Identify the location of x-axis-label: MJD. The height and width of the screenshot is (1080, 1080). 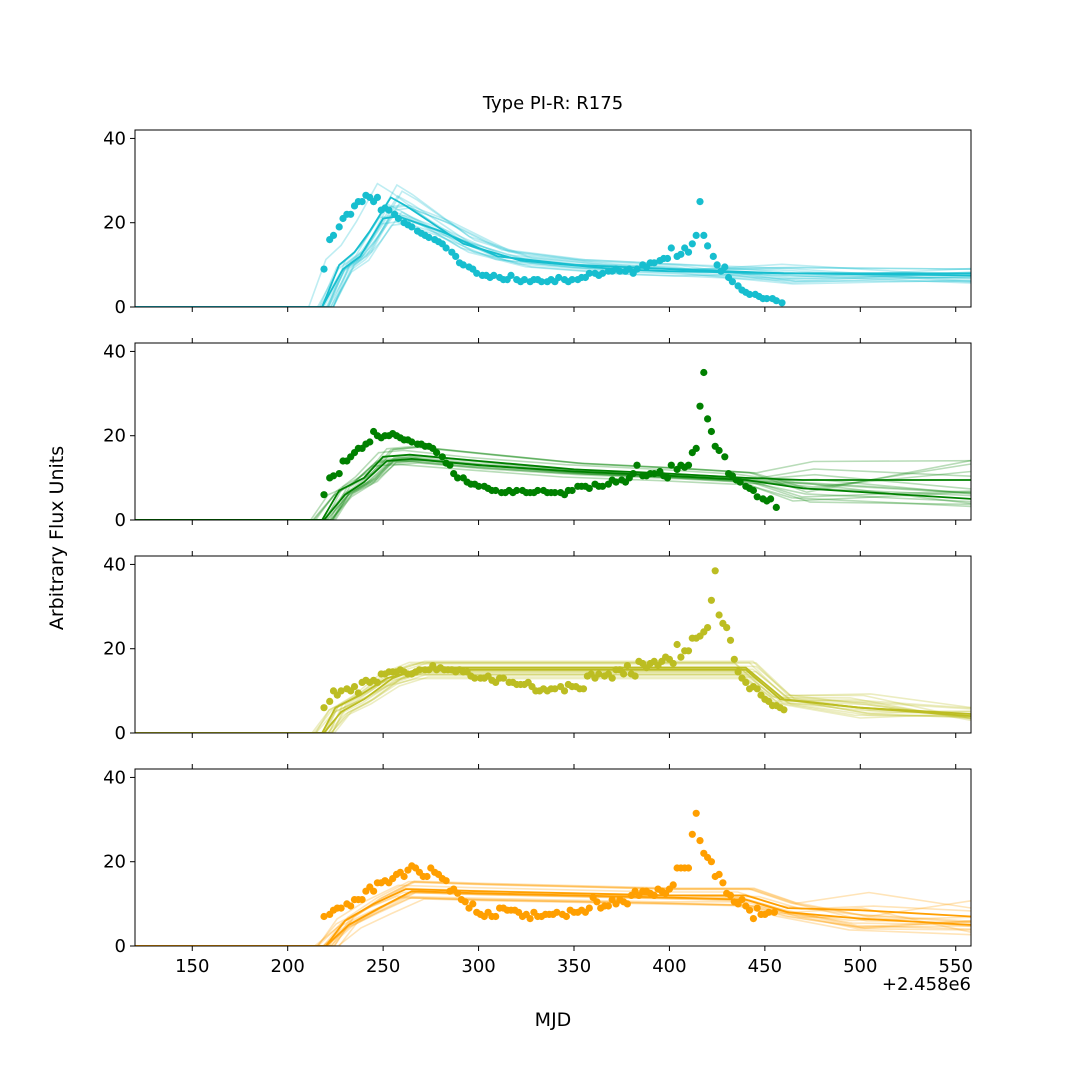
(553, 1020).